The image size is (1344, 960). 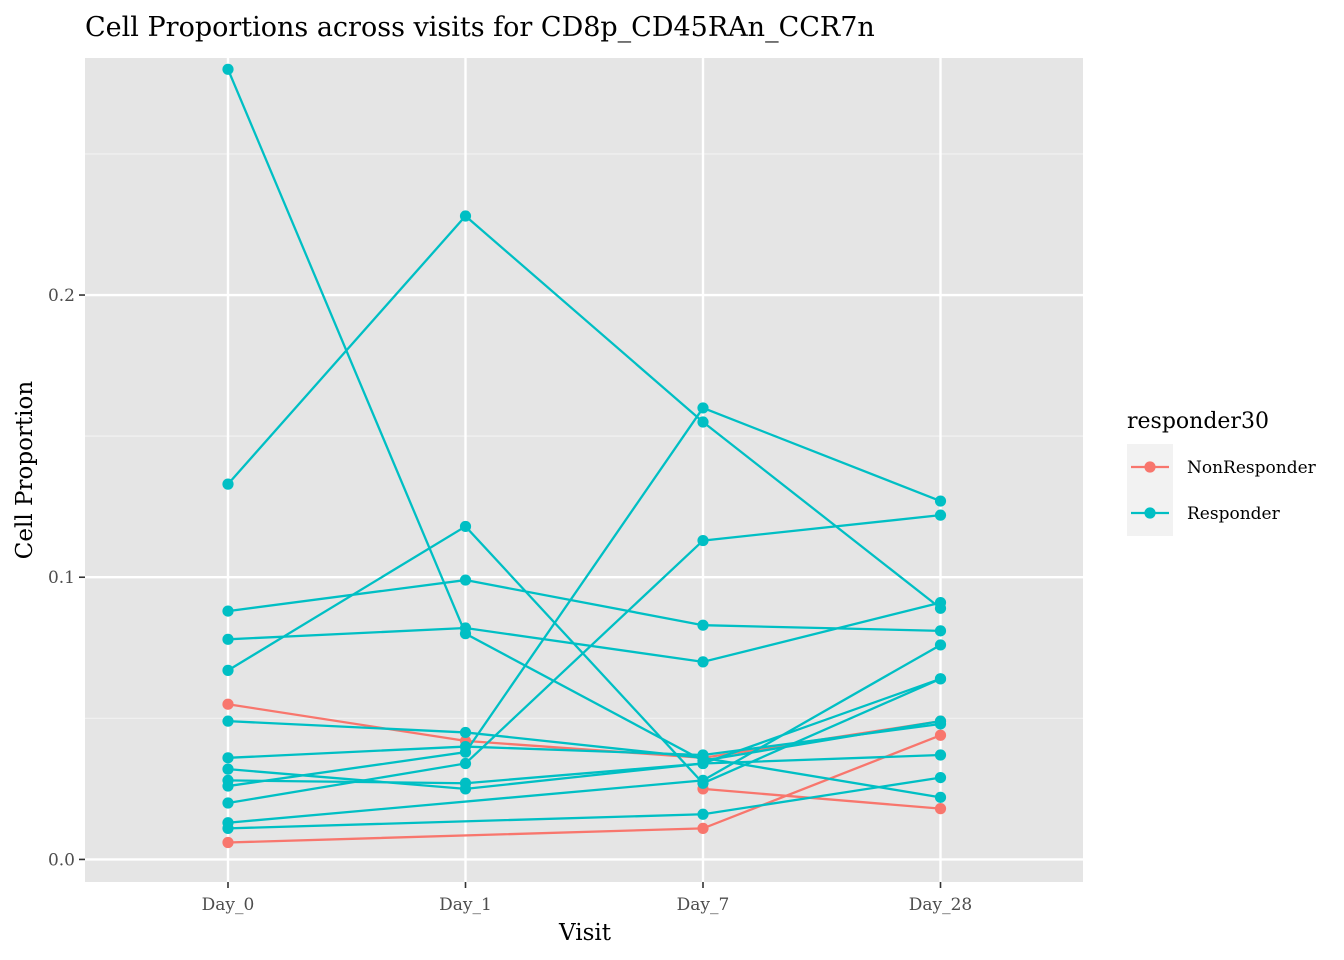 What do you see at coordinates (821, 798) in the screenshot?
I see `series-line-nonresponder` at bounding box center [821, 798].